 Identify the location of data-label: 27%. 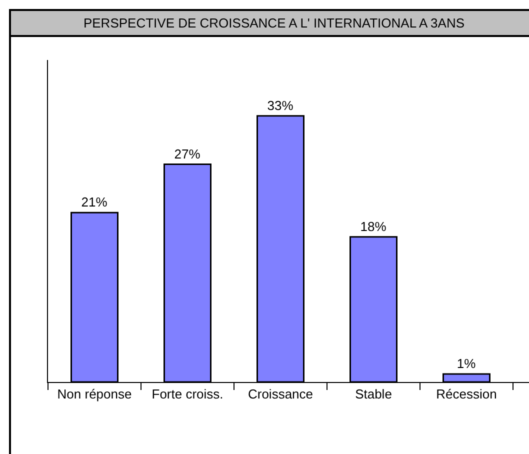
(187, 154).